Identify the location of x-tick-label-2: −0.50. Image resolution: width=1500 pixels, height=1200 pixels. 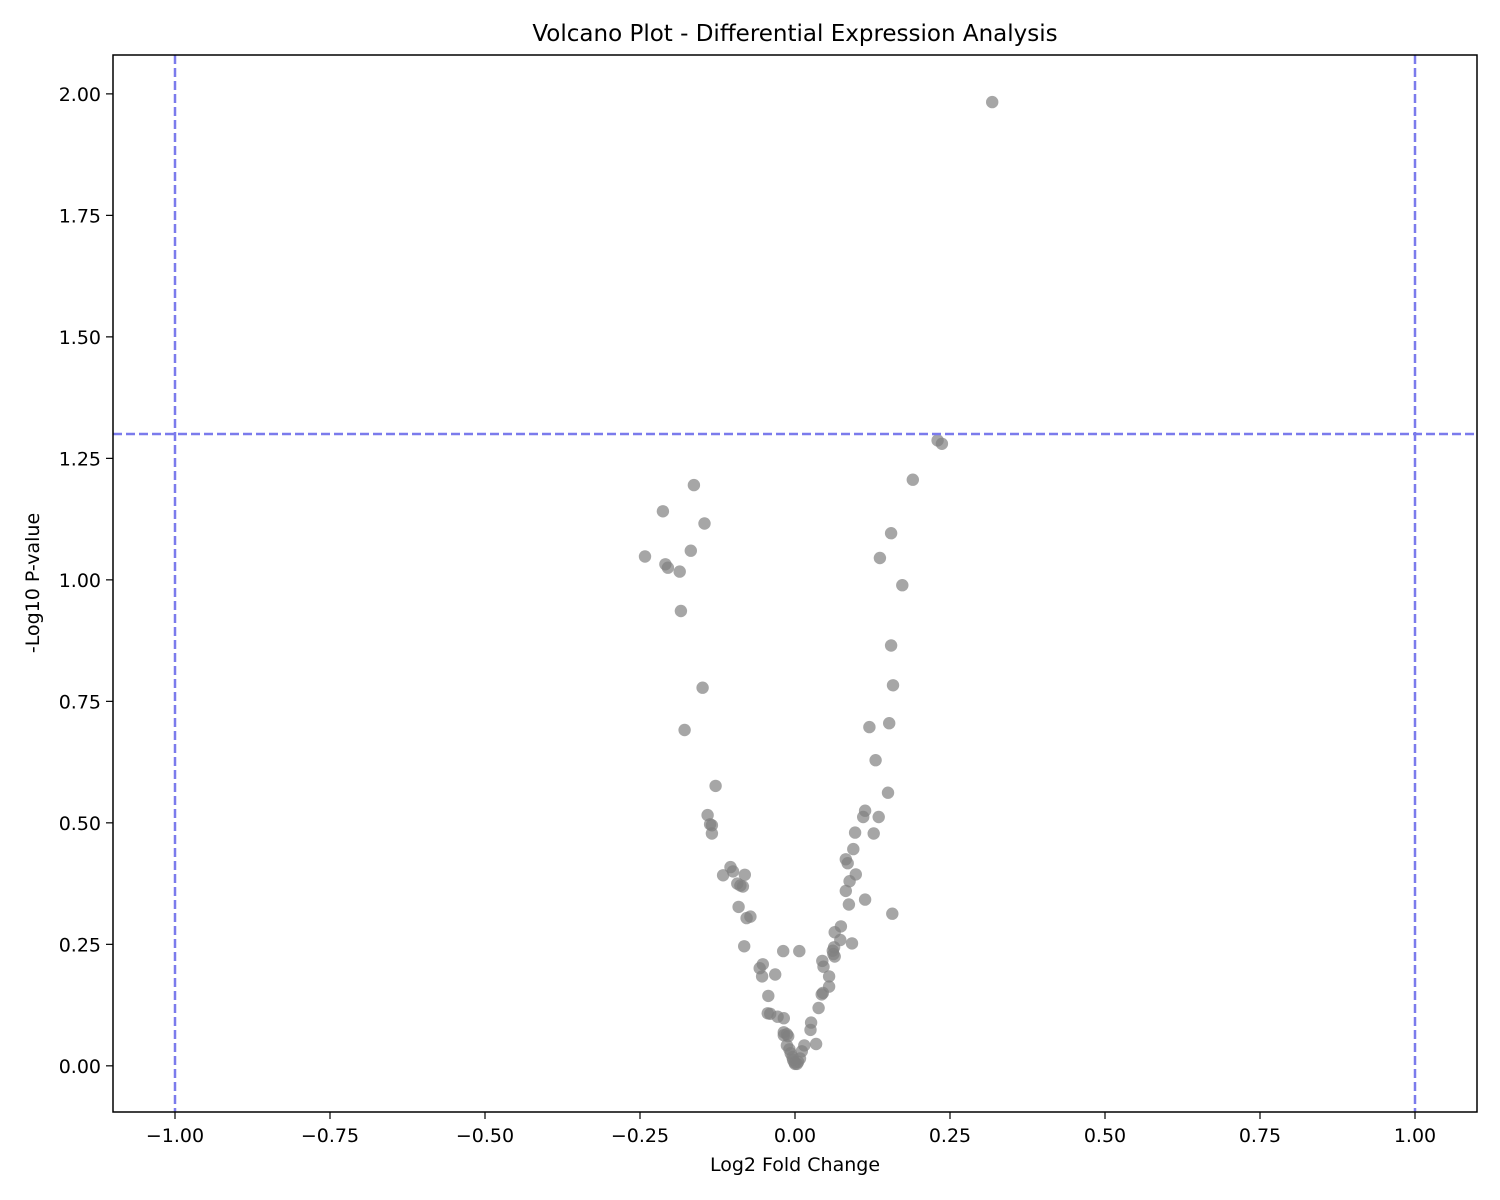
(485, 1136).